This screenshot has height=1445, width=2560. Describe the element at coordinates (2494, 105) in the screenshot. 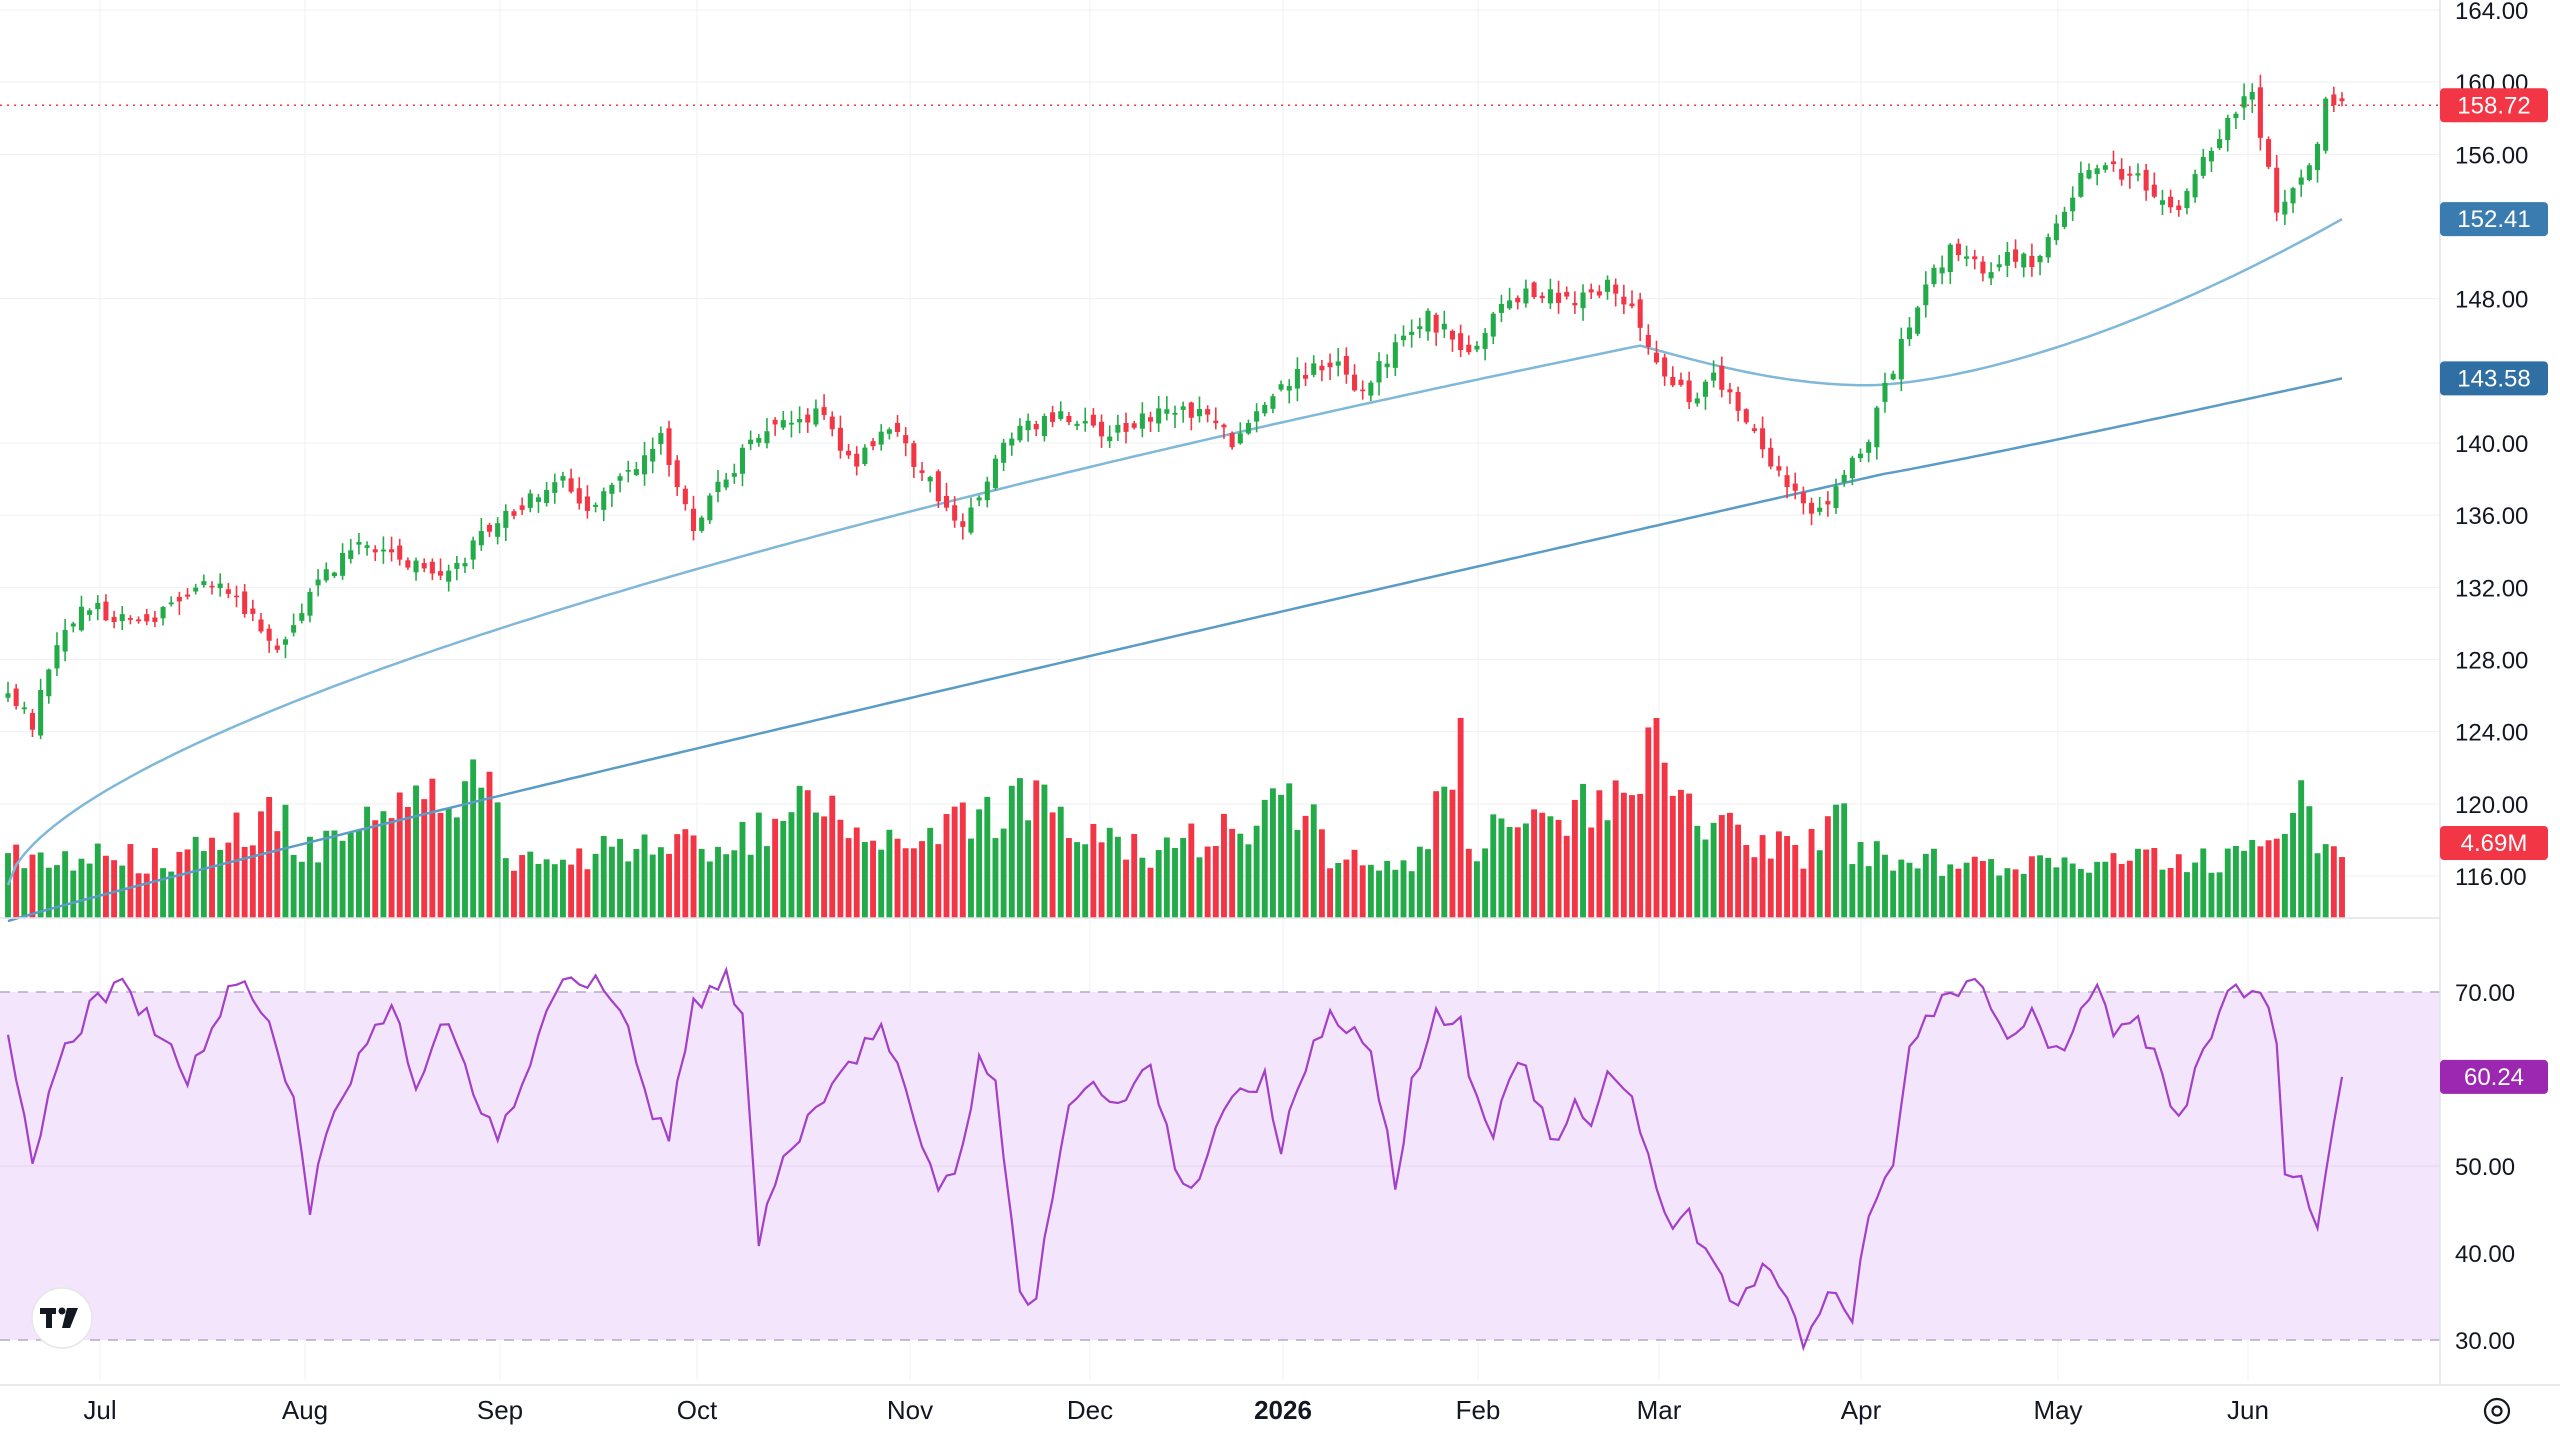

I see `last-price-tag-bg` at that location.